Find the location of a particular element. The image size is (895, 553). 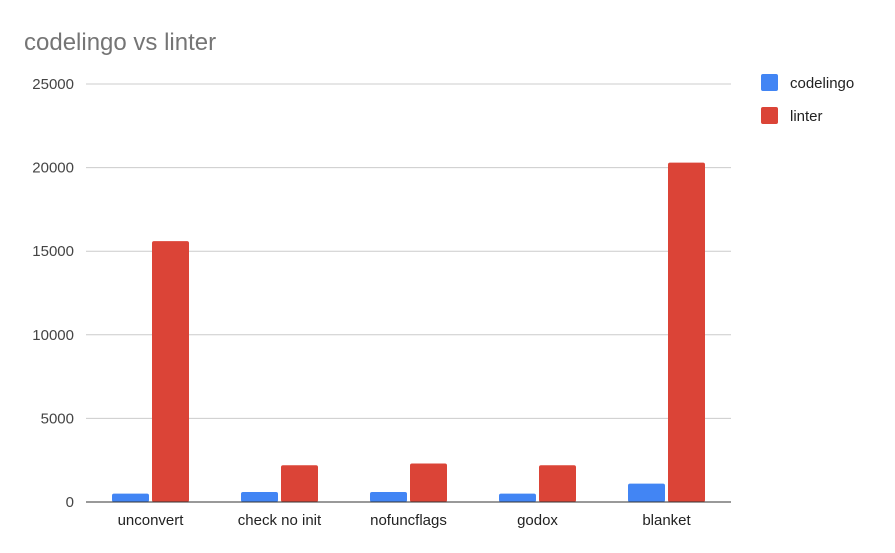

chart-title: codelingo vs linter is located at coordinates (120, 42).